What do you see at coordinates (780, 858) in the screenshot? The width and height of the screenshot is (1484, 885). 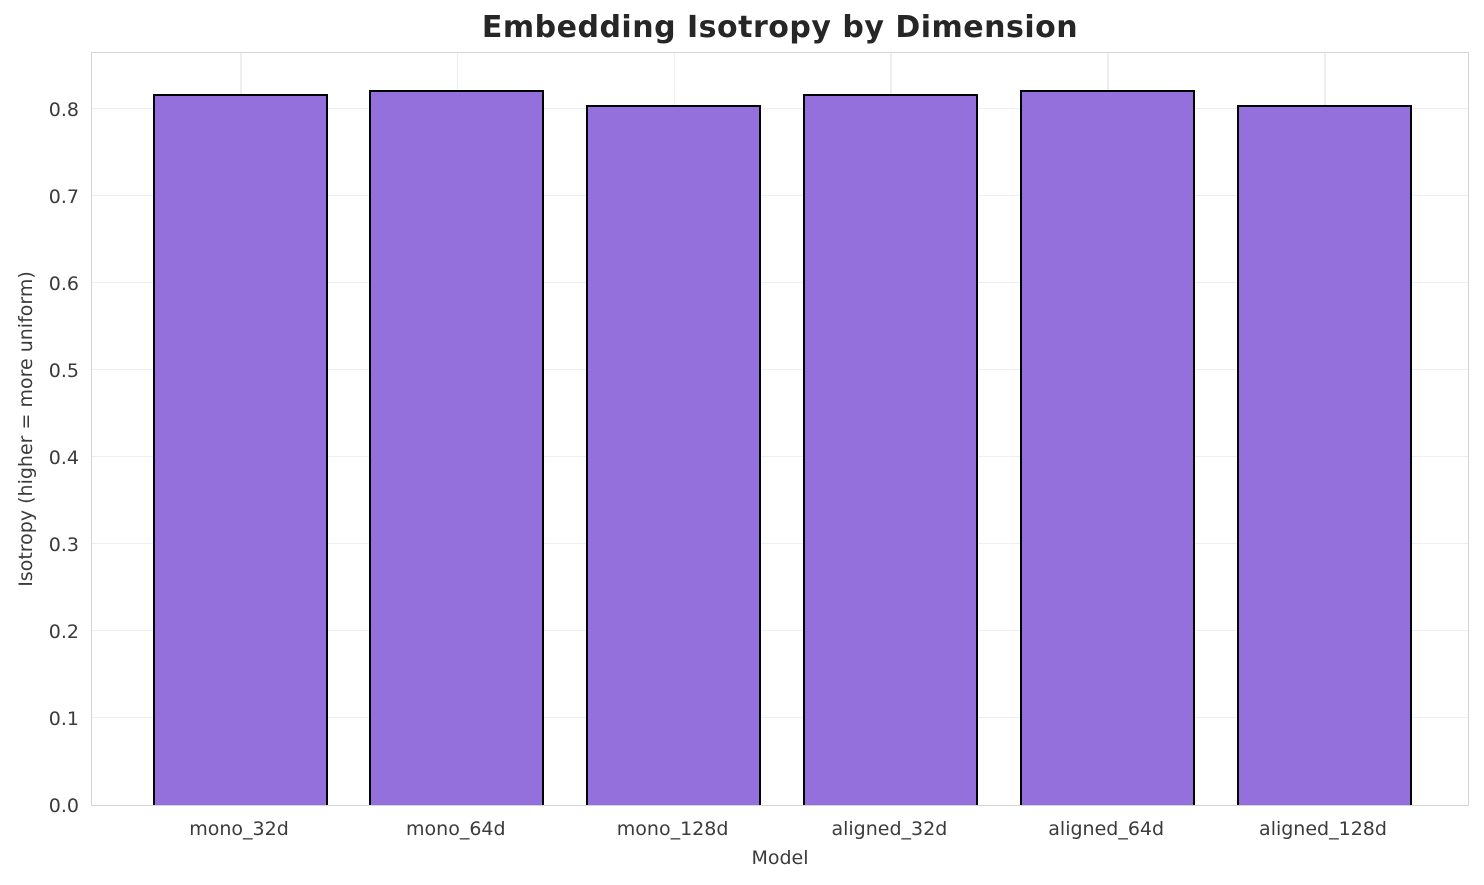 I see `x-axis-label: Model` at bounding box center [780, 858].